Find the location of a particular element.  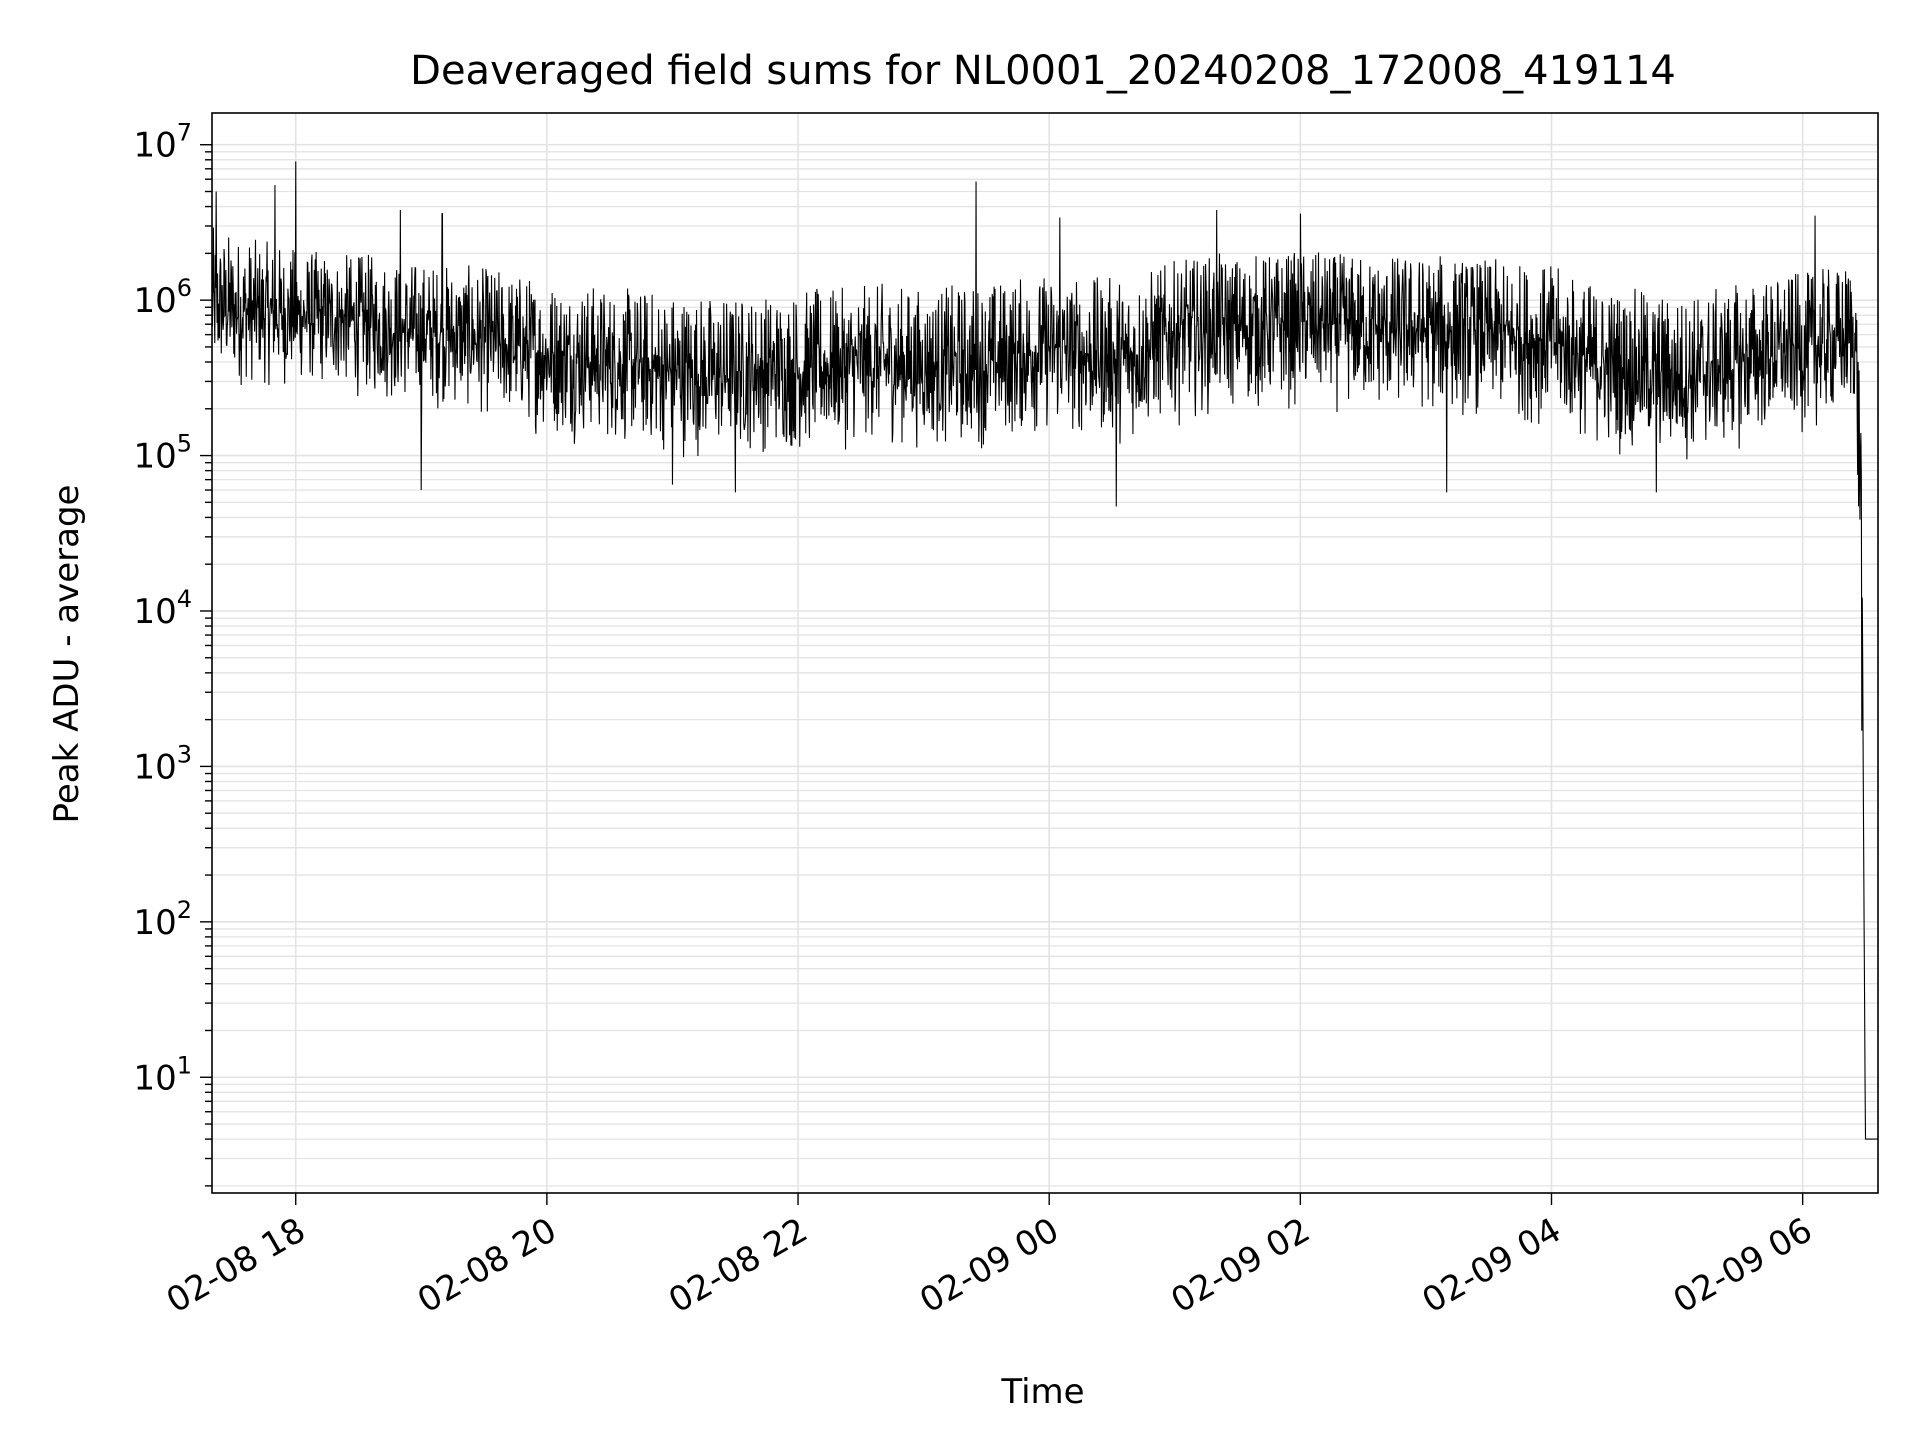

y-tick-exponent: 7 is located at coordinates (184, 133).